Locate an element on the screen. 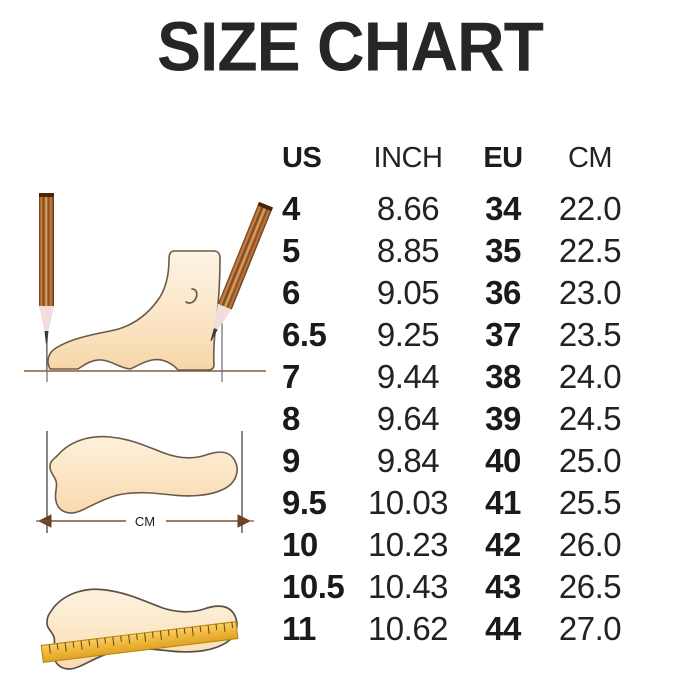 This screenshot has width=700, height=700. cell-inch: 9.64 is located at coordinates (408, 418).